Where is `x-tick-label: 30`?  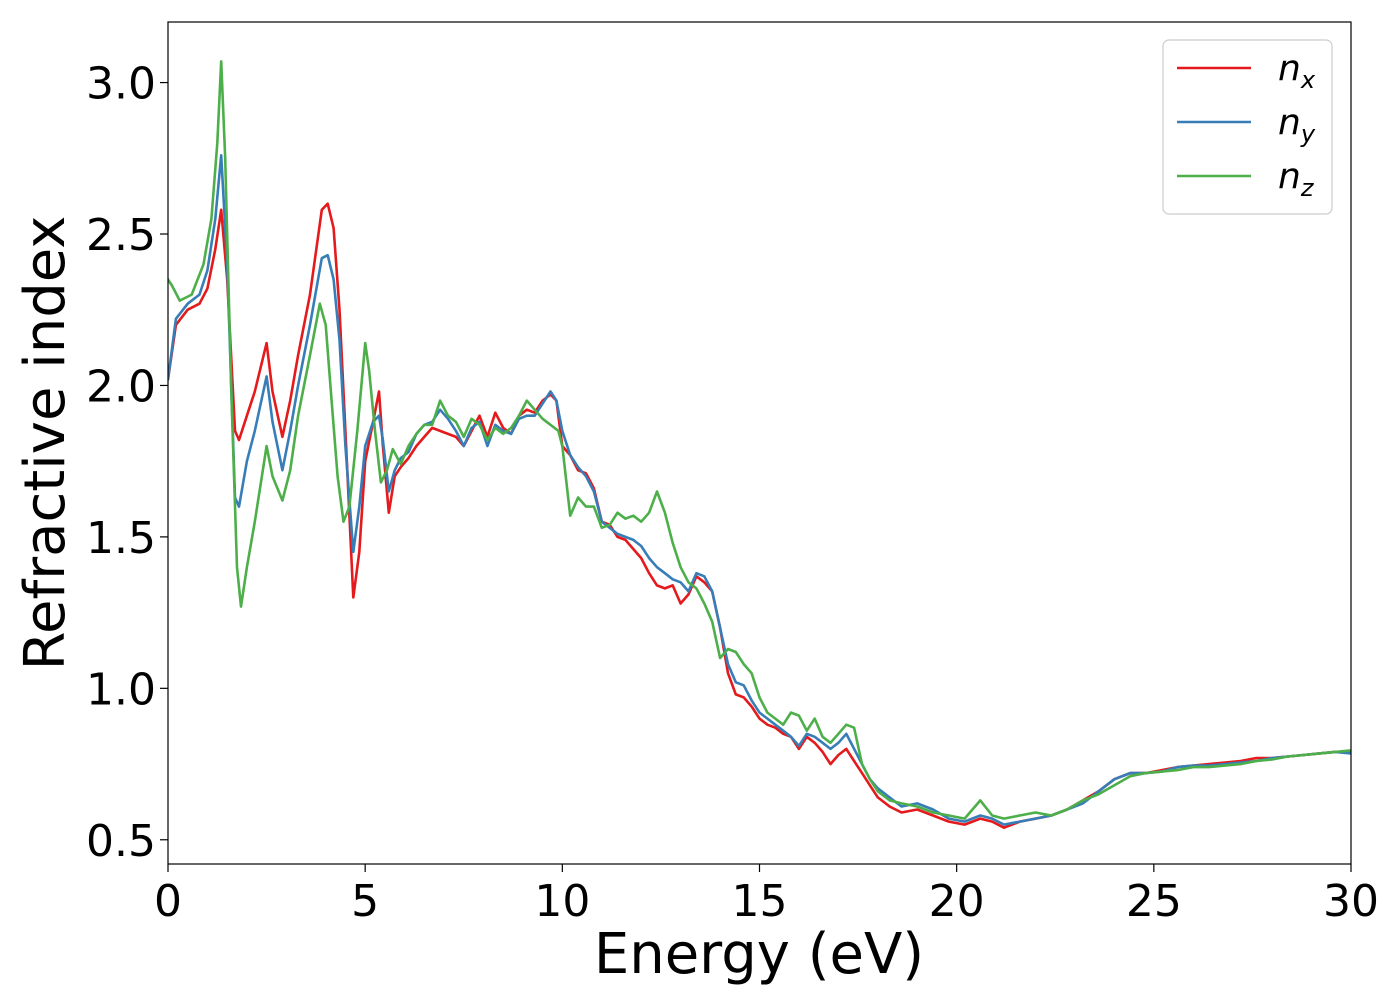
x-tick-label: 30 is located at coordinates (1351, 901).